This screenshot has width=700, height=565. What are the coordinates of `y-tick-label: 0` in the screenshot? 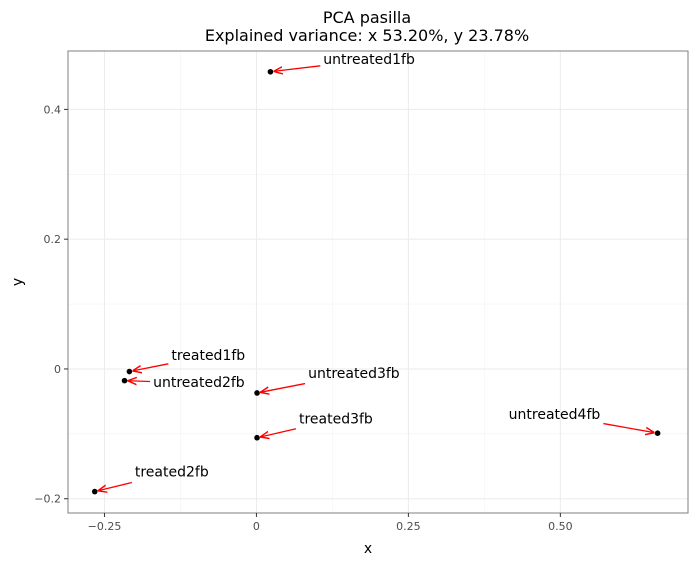 It's located at (57, 369).